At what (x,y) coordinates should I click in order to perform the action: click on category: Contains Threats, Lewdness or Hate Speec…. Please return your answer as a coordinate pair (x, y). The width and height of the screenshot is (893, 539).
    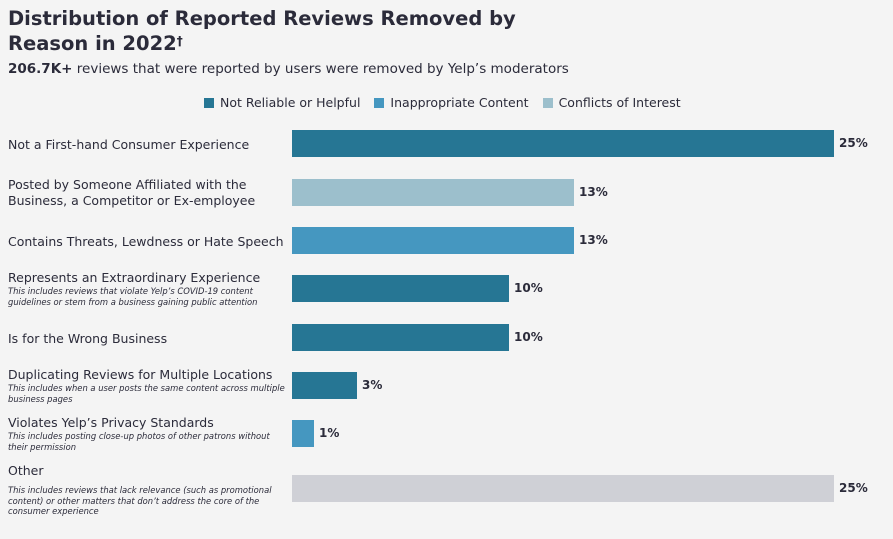
    Looking at the image, I should click on (147, 242).